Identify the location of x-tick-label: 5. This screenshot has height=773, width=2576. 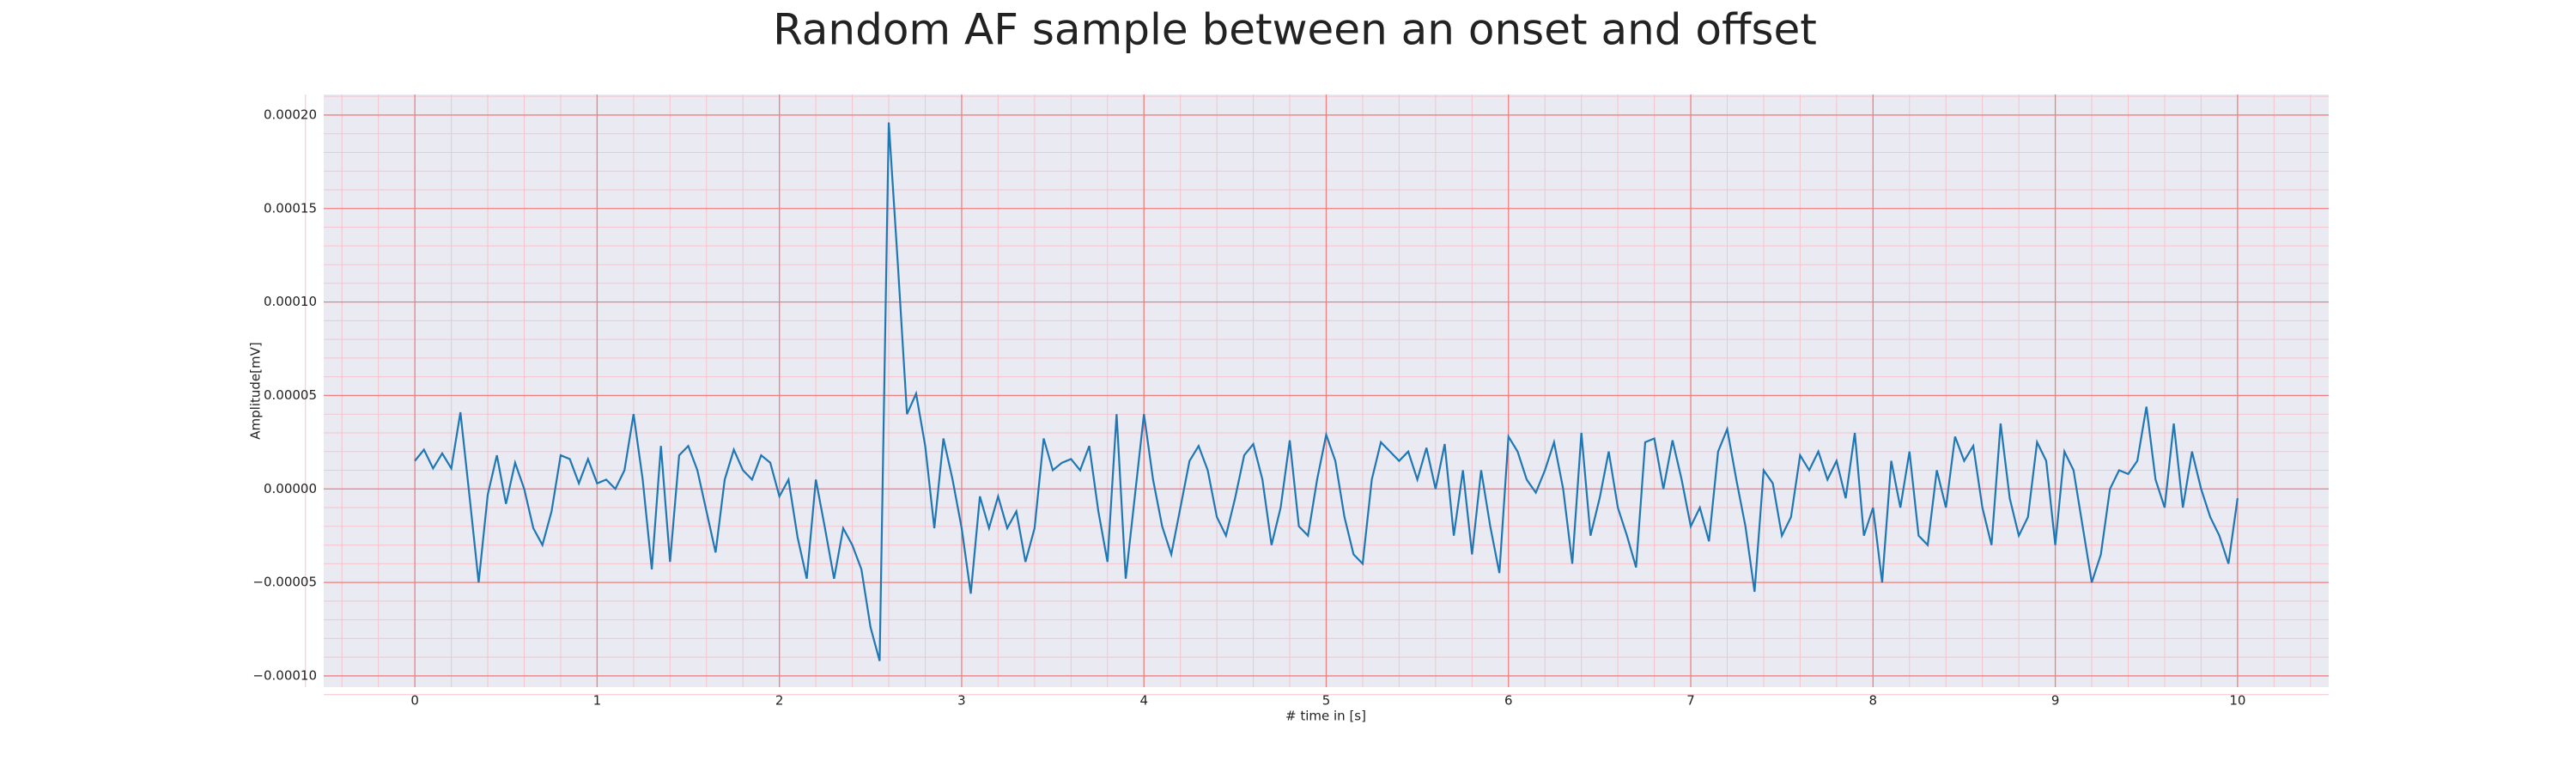
(1327, 701).